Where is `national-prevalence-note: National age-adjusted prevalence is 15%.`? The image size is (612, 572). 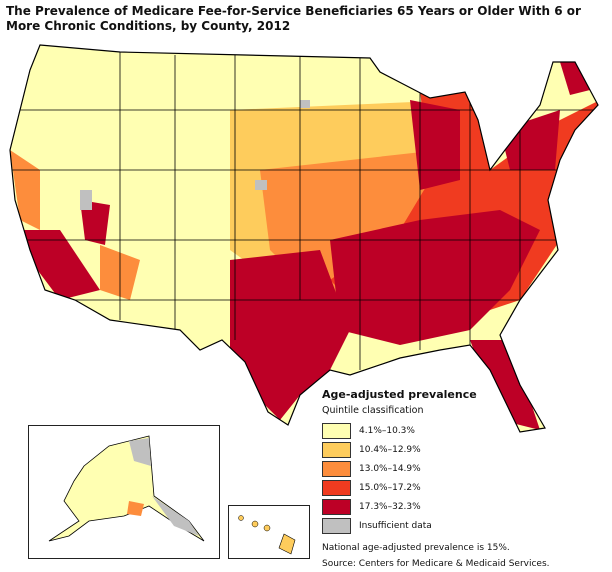 national-prevalence-note: National age-adjusted prevalence is 15%. is located at coordinates (416, 548).